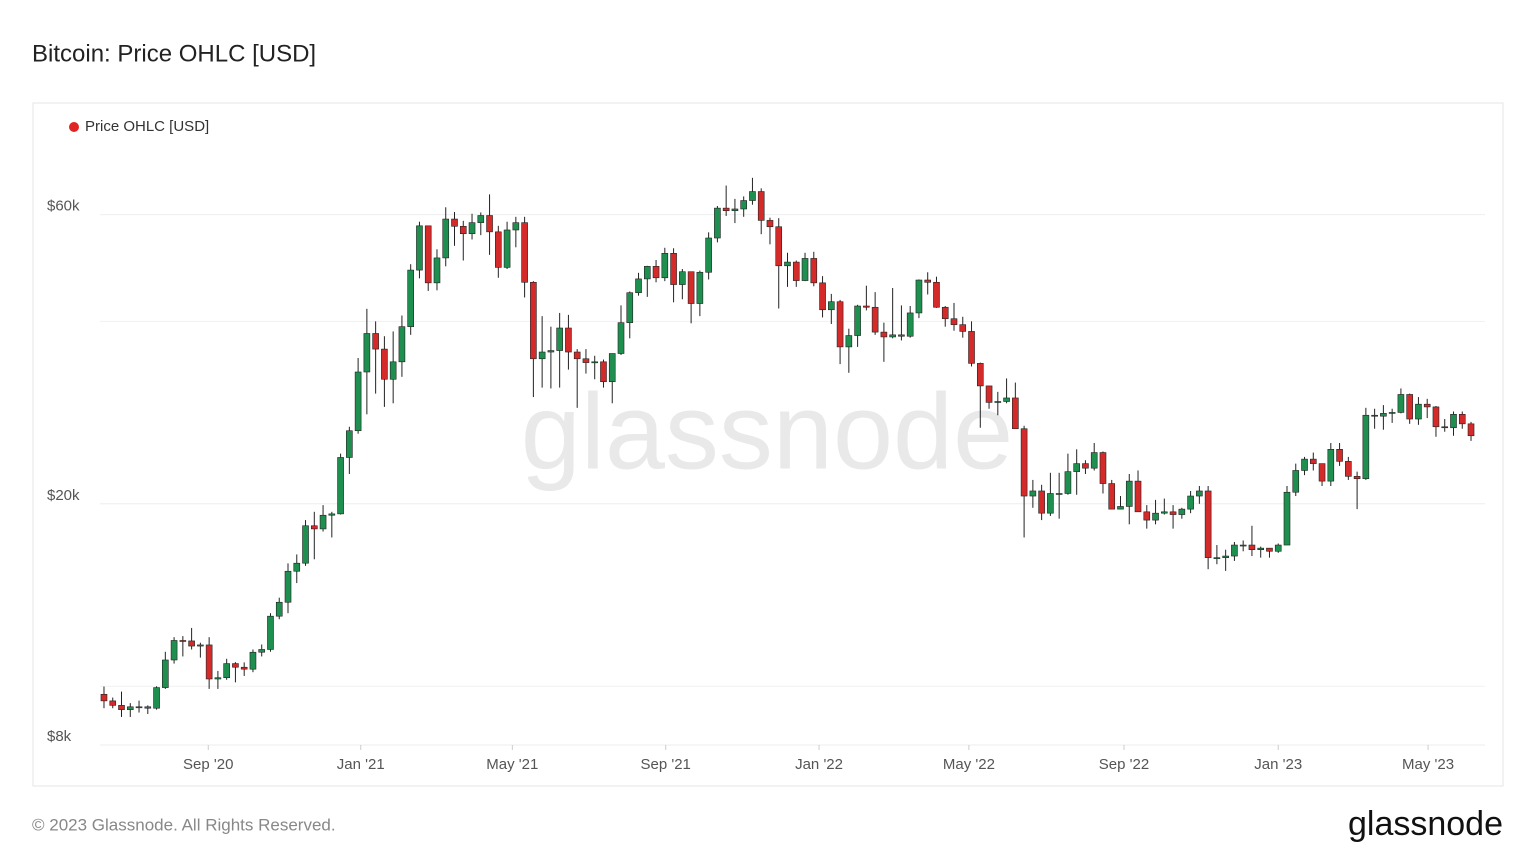 The height and width of the screenshot is (864, 1536). Describe the element at coordinates (208, 764) in the screenshot. I see `x-tick-label: Sep '20` at that location.